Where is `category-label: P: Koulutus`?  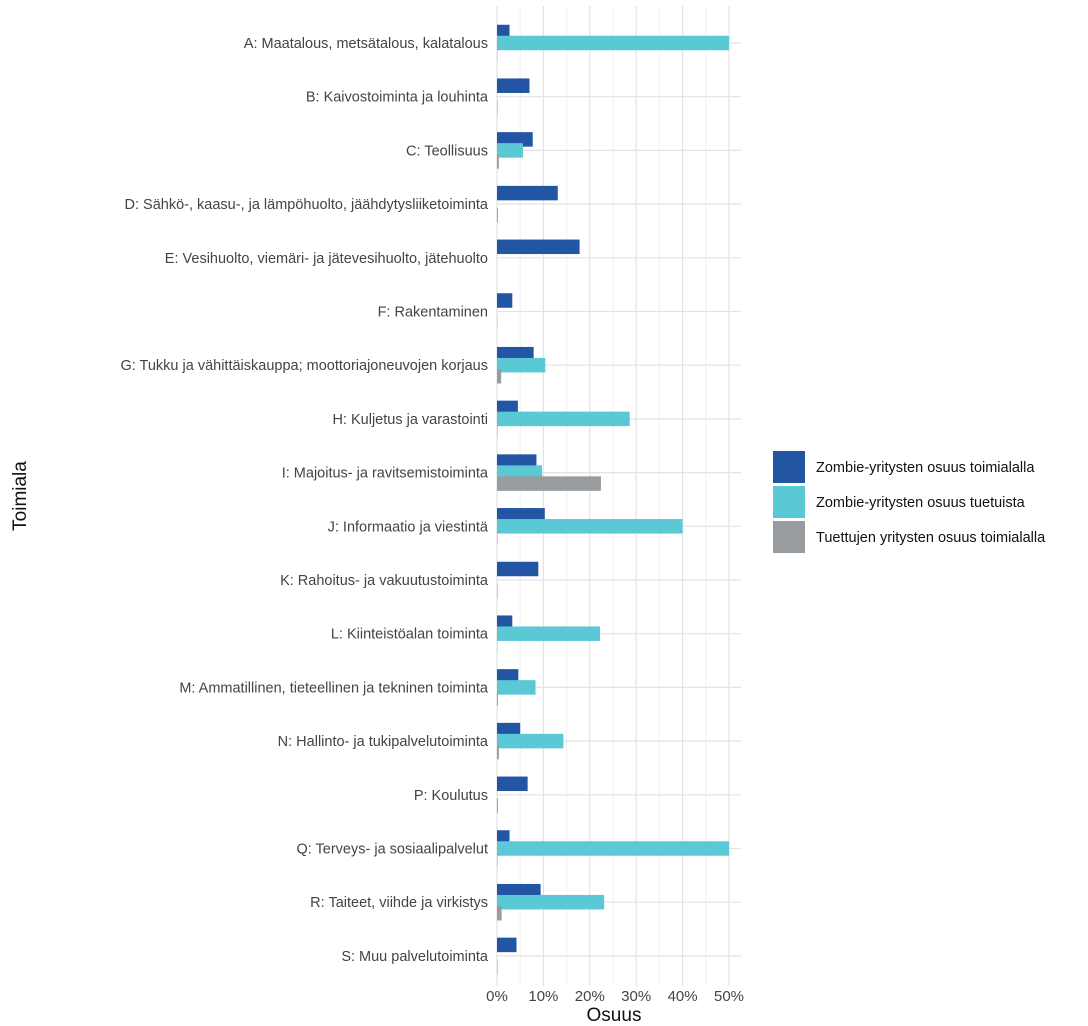
category-label: P: Koulutus is located at coordinates (451, 796).